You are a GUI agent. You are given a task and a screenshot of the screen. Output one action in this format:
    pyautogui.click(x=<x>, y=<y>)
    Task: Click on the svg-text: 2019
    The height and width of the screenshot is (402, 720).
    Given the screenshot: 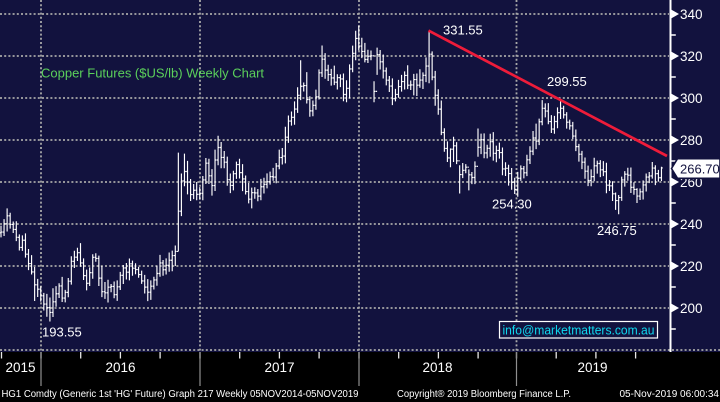 What is the action you would take?
    pyautogui.click(x=592, y=367)
    